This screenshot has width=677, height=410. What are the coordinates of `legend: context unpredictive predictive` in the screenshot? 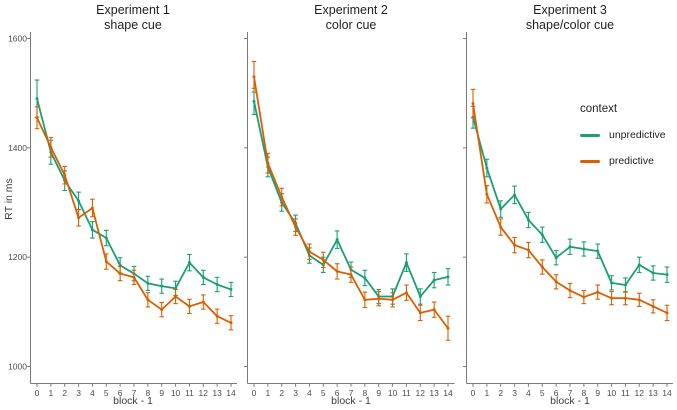 It's located at (627, 135).